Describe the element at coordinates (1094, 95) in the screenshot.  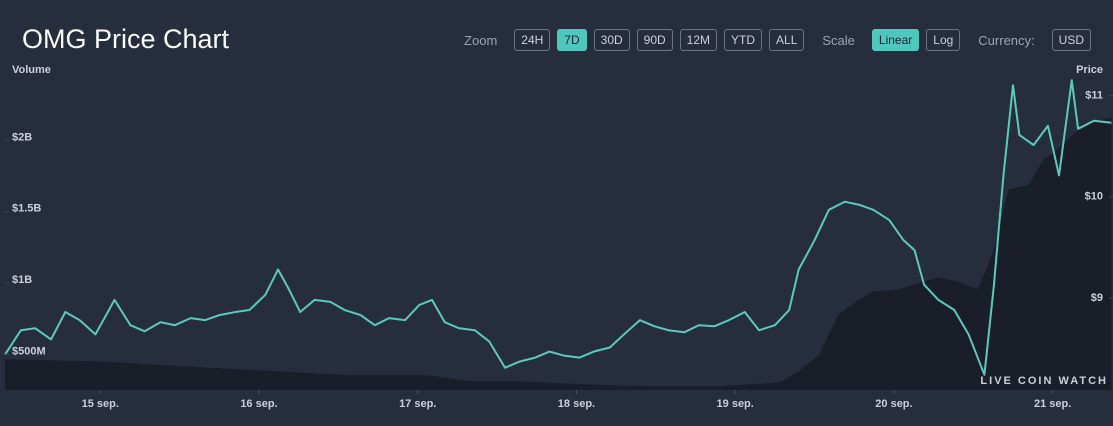
I see `y2-tick-label: $11` at that location.